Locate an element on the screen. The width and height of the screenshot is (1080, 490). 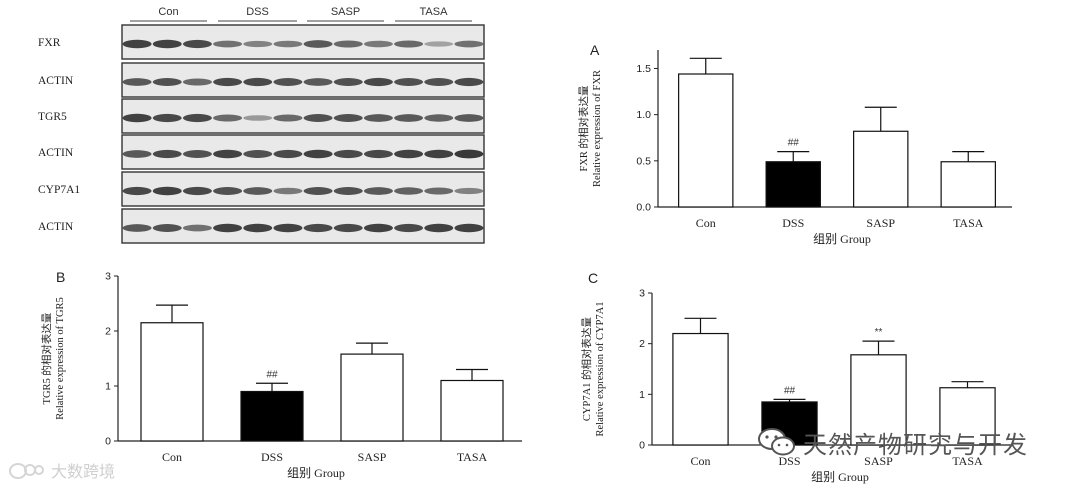
watermark-left-text: 大数跨境 is located at coordinates (83, 471).